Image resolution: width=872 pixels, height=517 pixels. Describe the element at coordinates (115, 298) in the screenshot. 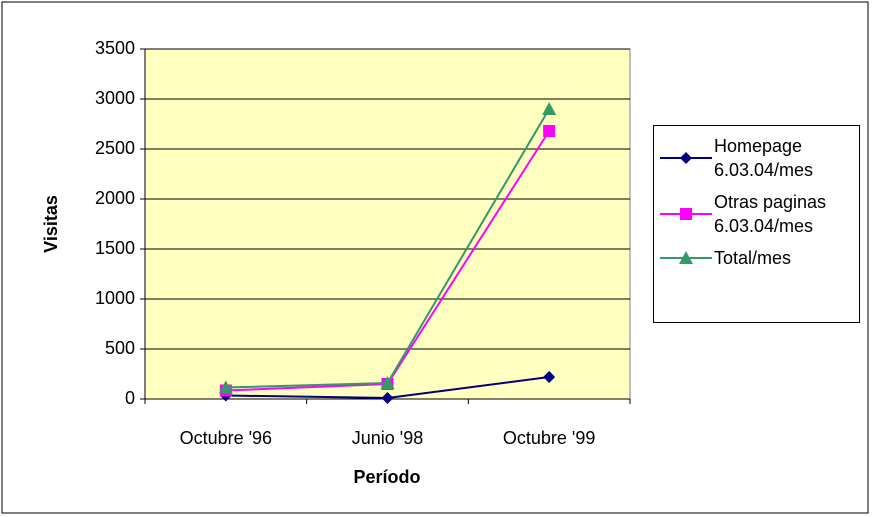

I see `y-tick-label: 1000` at that location.